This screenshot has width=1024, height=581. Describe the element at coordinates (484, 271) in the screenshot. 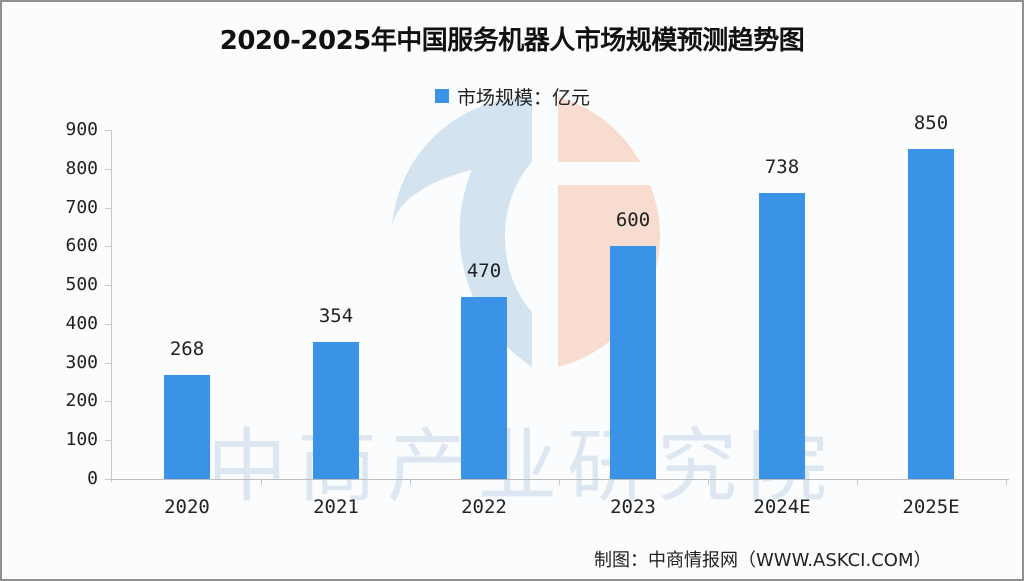

I see `bar-value-label: 470` at that location.